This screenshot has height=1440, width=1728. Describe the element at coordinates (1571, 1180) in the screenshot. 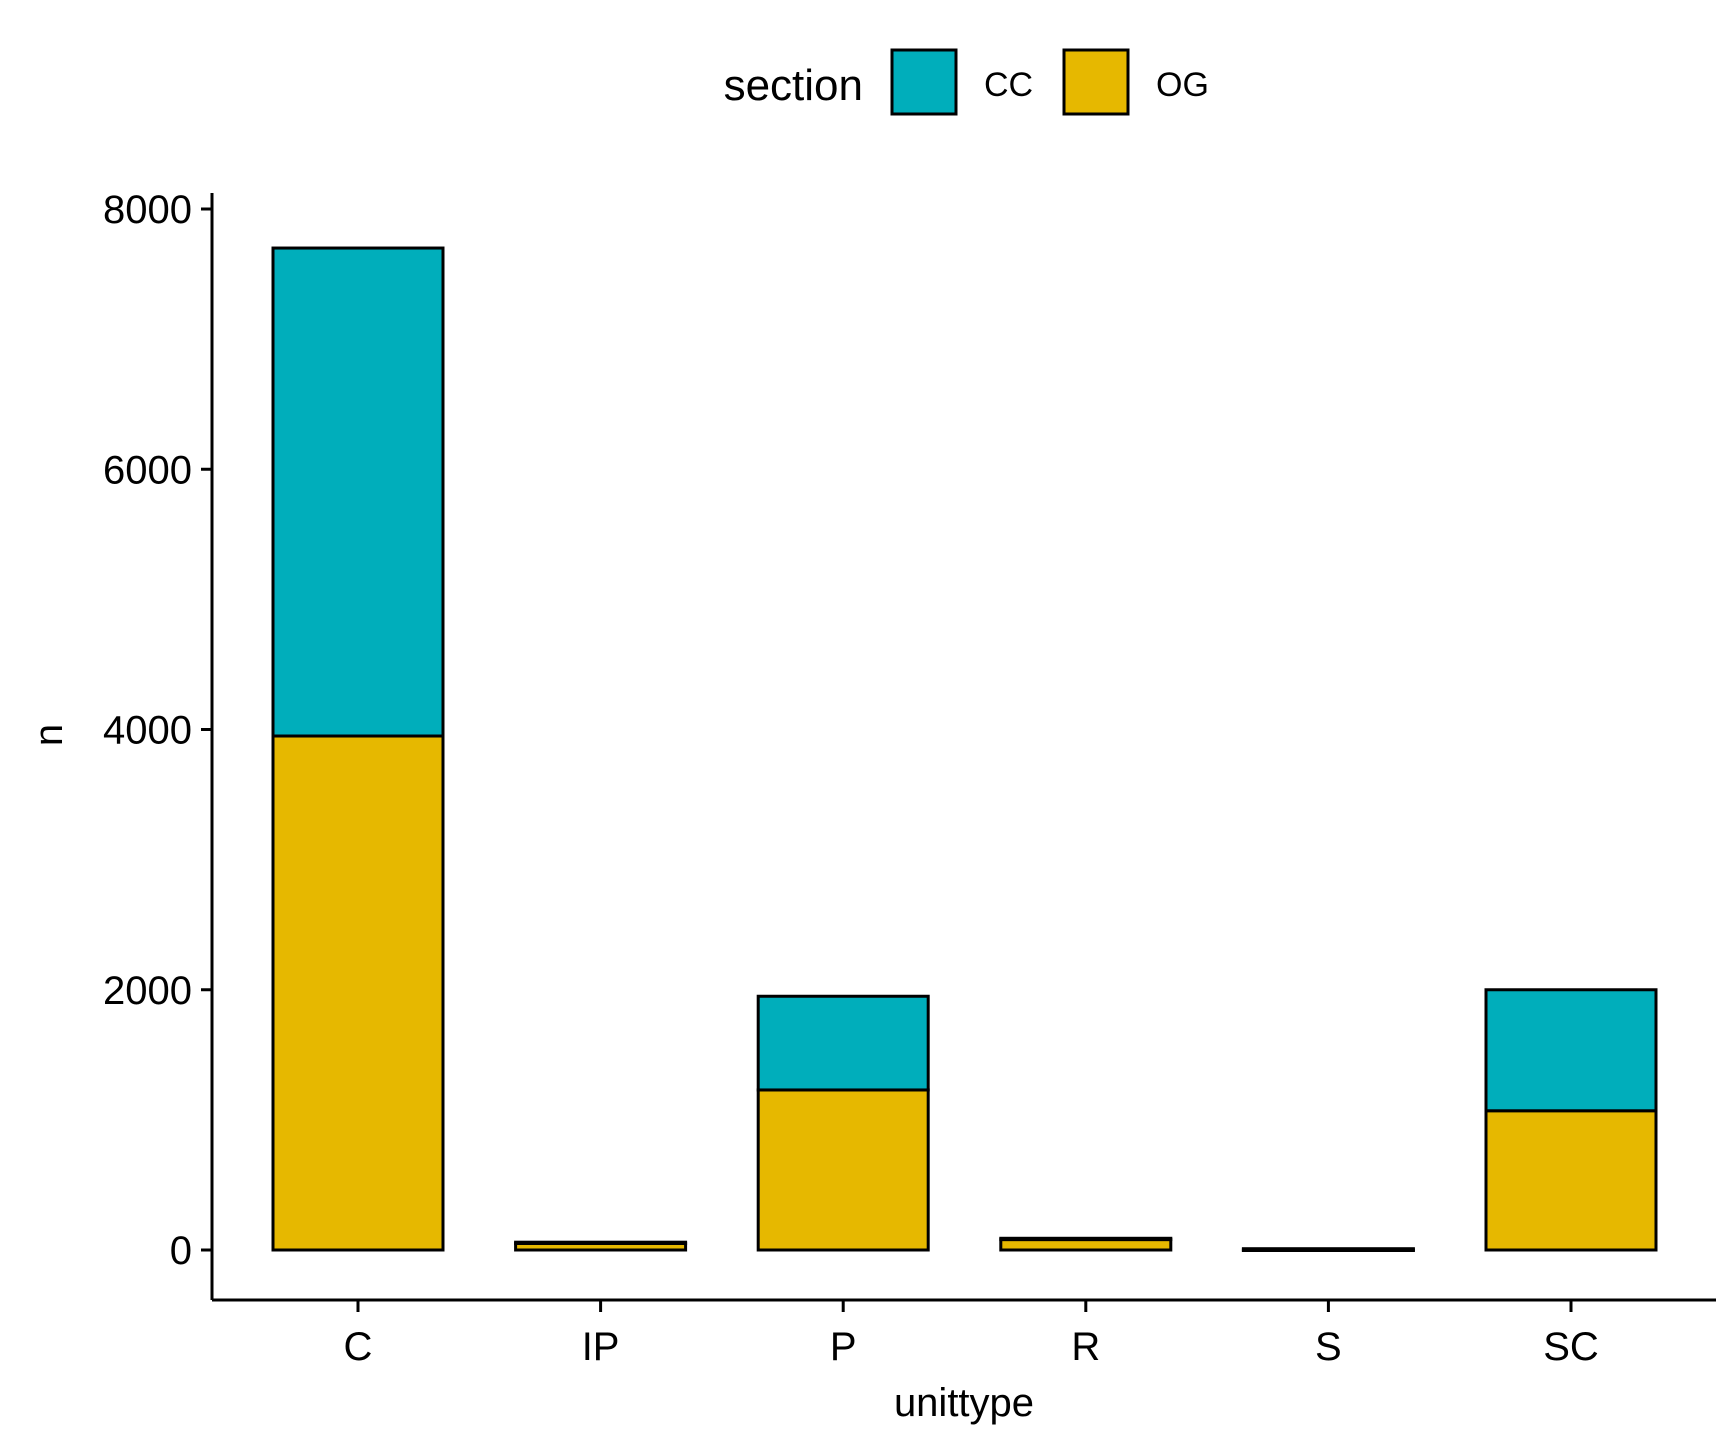

I see `bar-SC-OG` at that location.